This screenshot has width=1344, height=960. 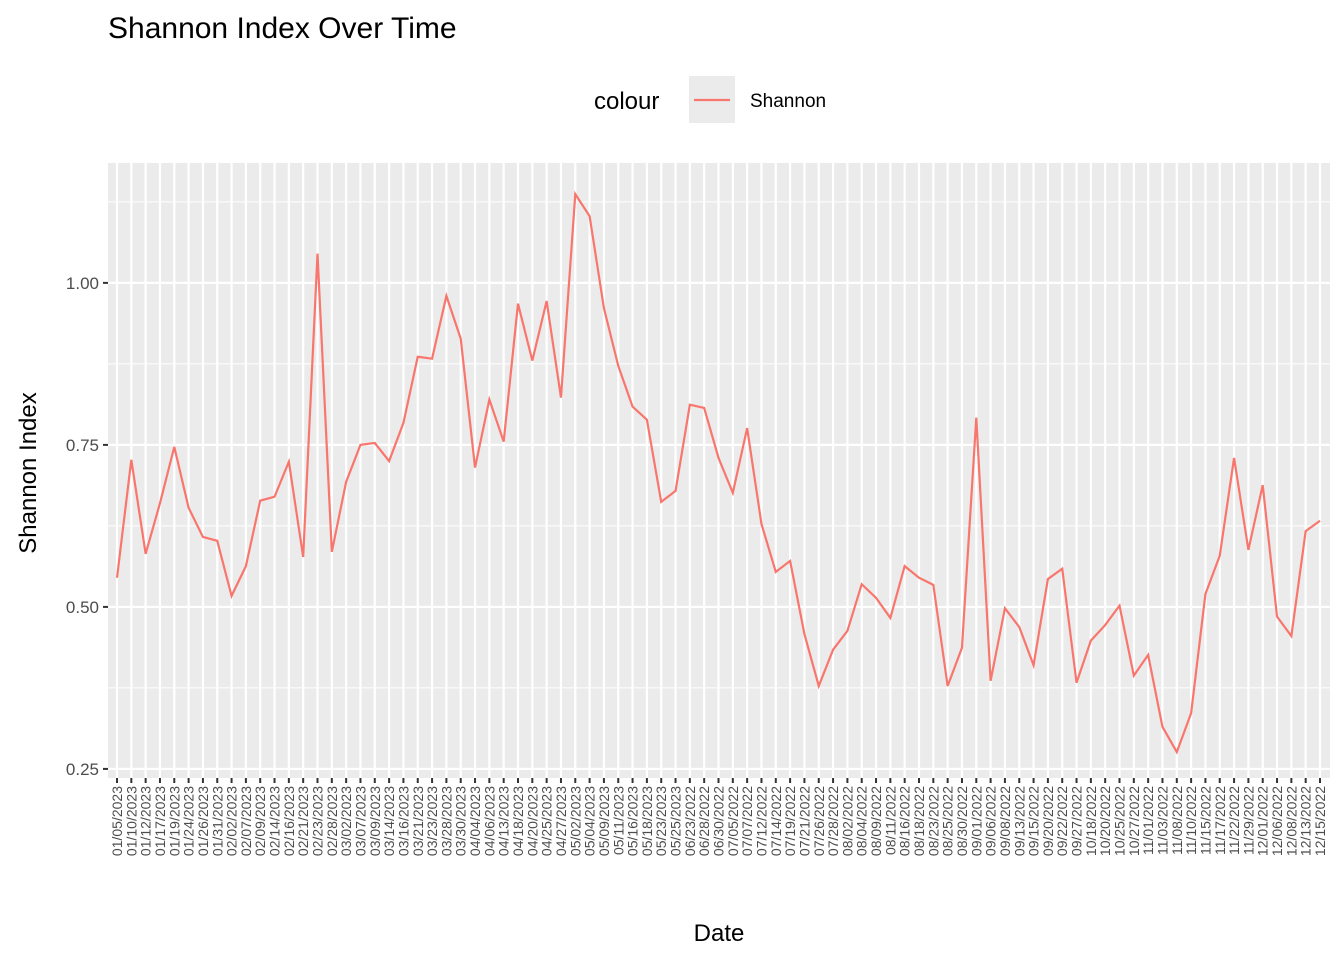 What do you see at coordinates (1120, 821) in the screenshot?
I see `x-tick-label: 10/25/2022` at bounding box center [1120, 821].